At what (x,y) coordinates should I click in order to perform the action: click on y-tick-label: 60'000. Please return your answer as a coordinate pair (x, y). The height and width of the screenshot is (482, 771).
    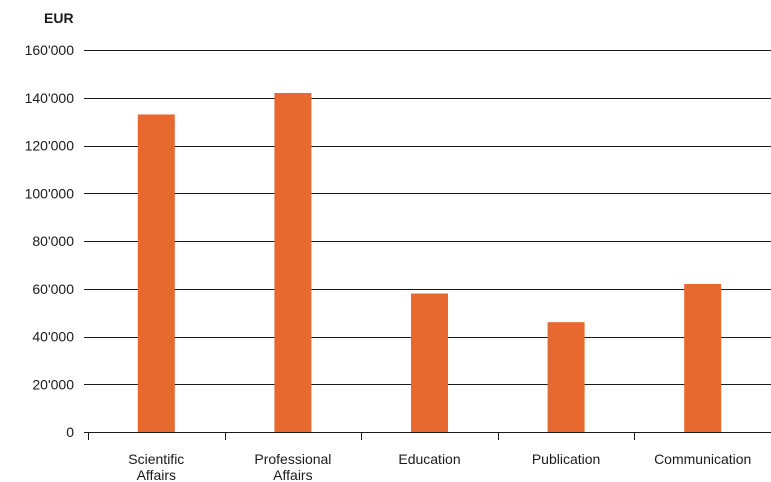
    Looking at the image, I should click on (53, 289).